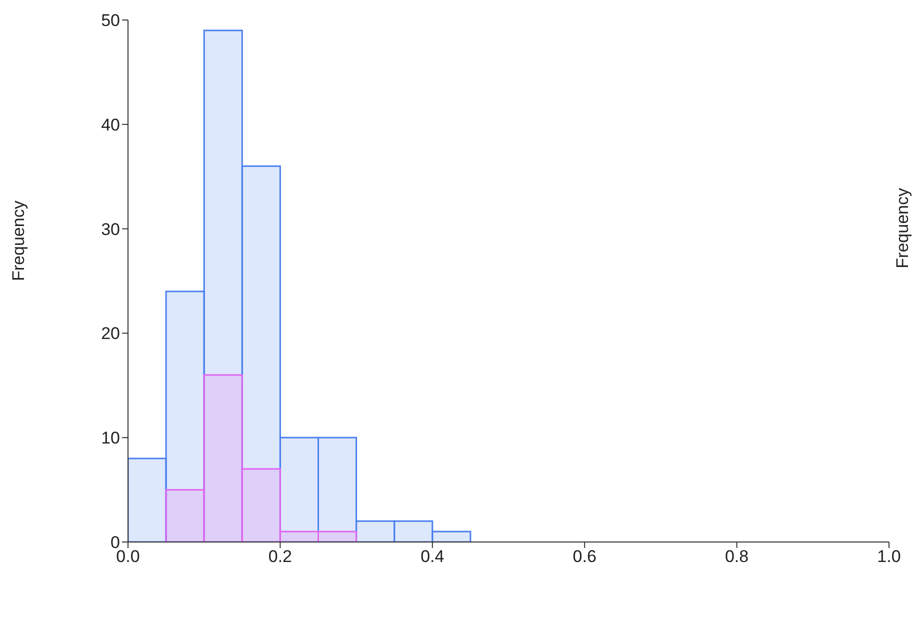 The height and width of the screenshot is (630, 921). Describe the element at coordinates (889, 556) in the screenshot. I see `x-tick-label: 1.0` at that location.